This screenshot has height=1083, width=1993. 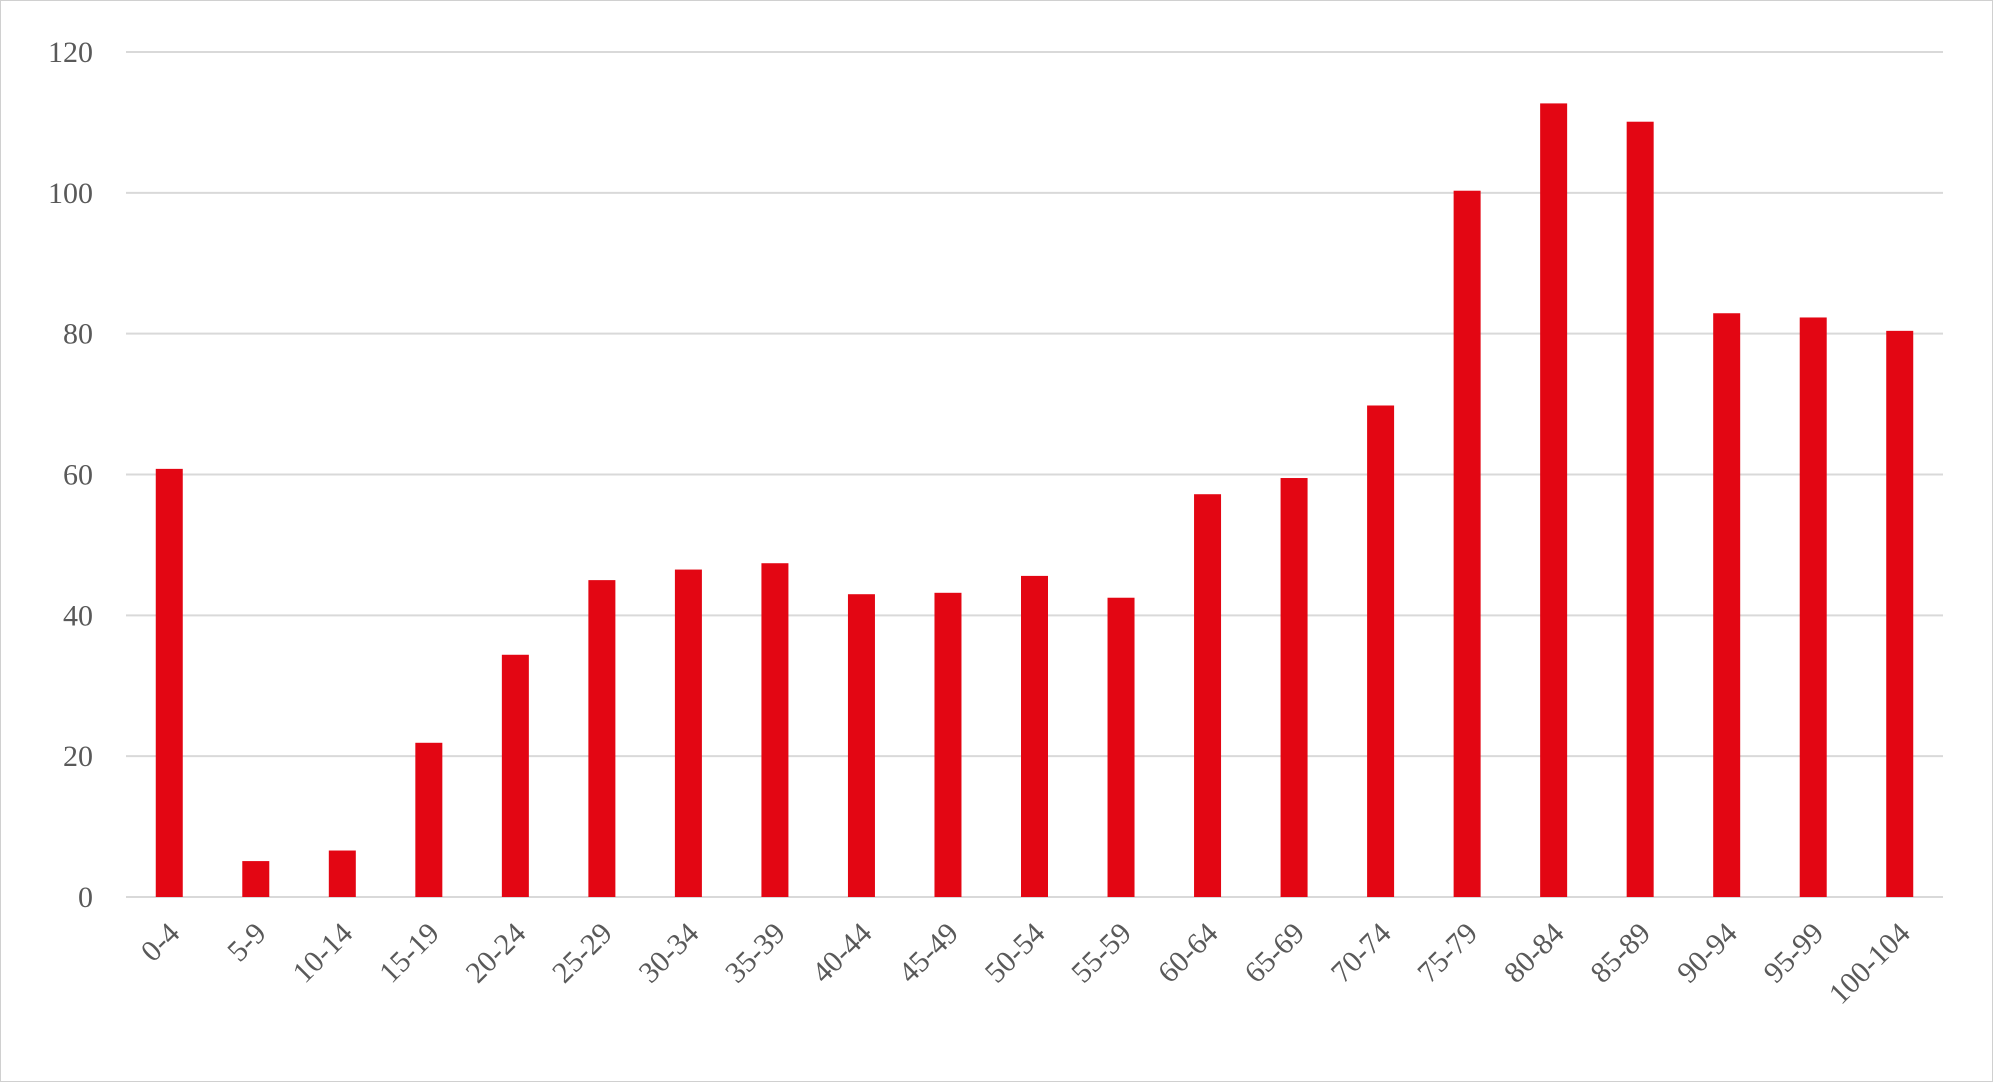 I want to click on x-tick-label: 100-104, so click(x=1870, y=964).